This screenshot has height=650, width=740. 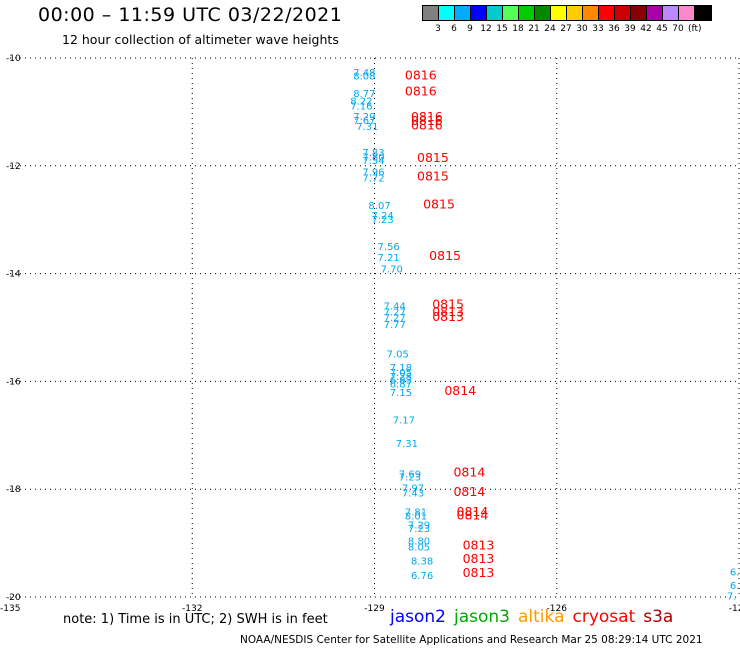 What do you see at coordinates (438, 29) in the screenshot?
I see `legend-label: 3` at bounding box center [438, 29].